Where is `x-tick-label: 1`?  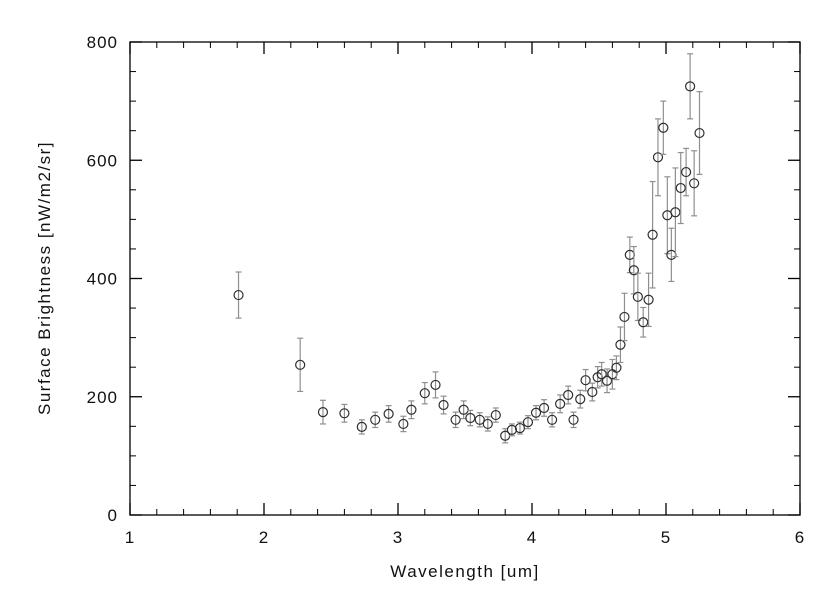
x-tick-label: 1 is located at coordinates (130, 537).